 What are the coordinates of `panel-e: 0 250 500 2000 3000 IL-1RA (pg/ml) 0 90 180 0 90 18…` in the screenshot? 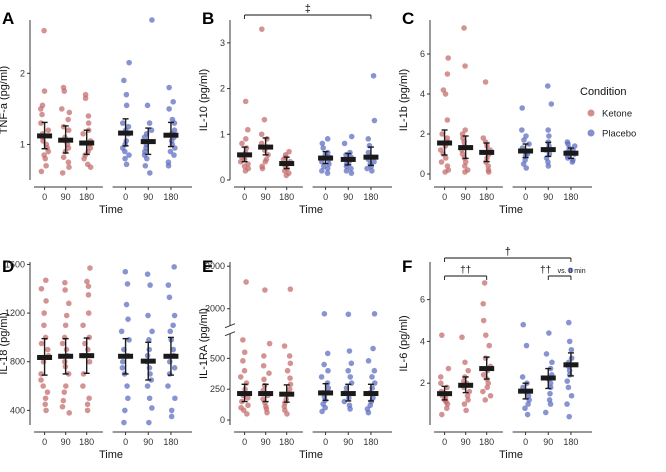 It's located at (295, 361).